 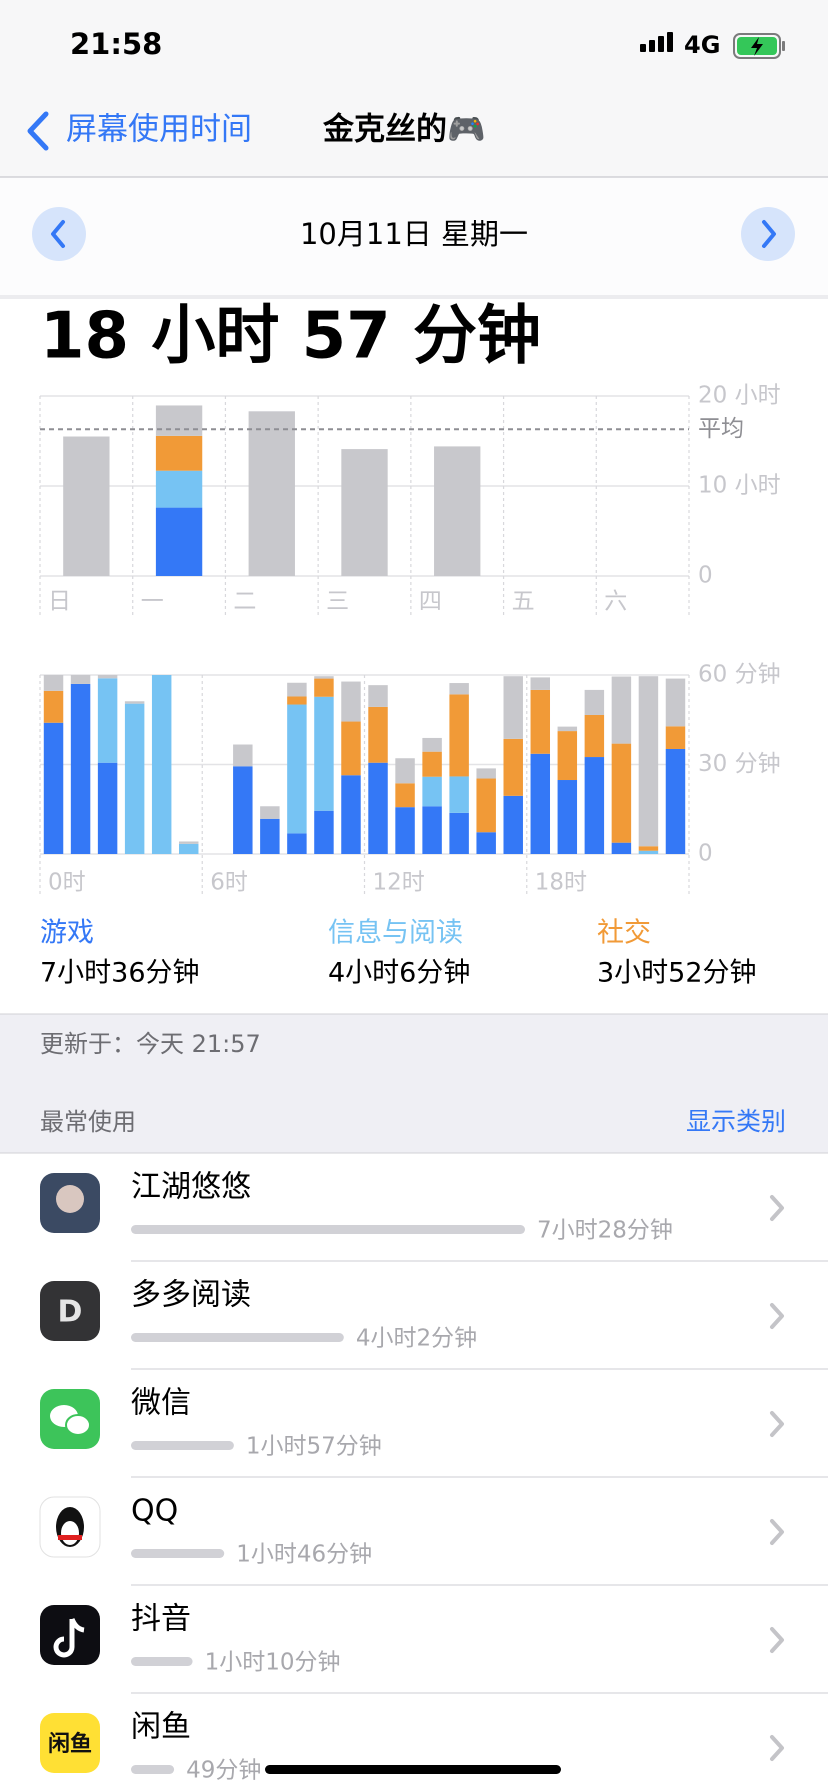 I want to click on x-tick-label: 日, so click(x=59, y=602).